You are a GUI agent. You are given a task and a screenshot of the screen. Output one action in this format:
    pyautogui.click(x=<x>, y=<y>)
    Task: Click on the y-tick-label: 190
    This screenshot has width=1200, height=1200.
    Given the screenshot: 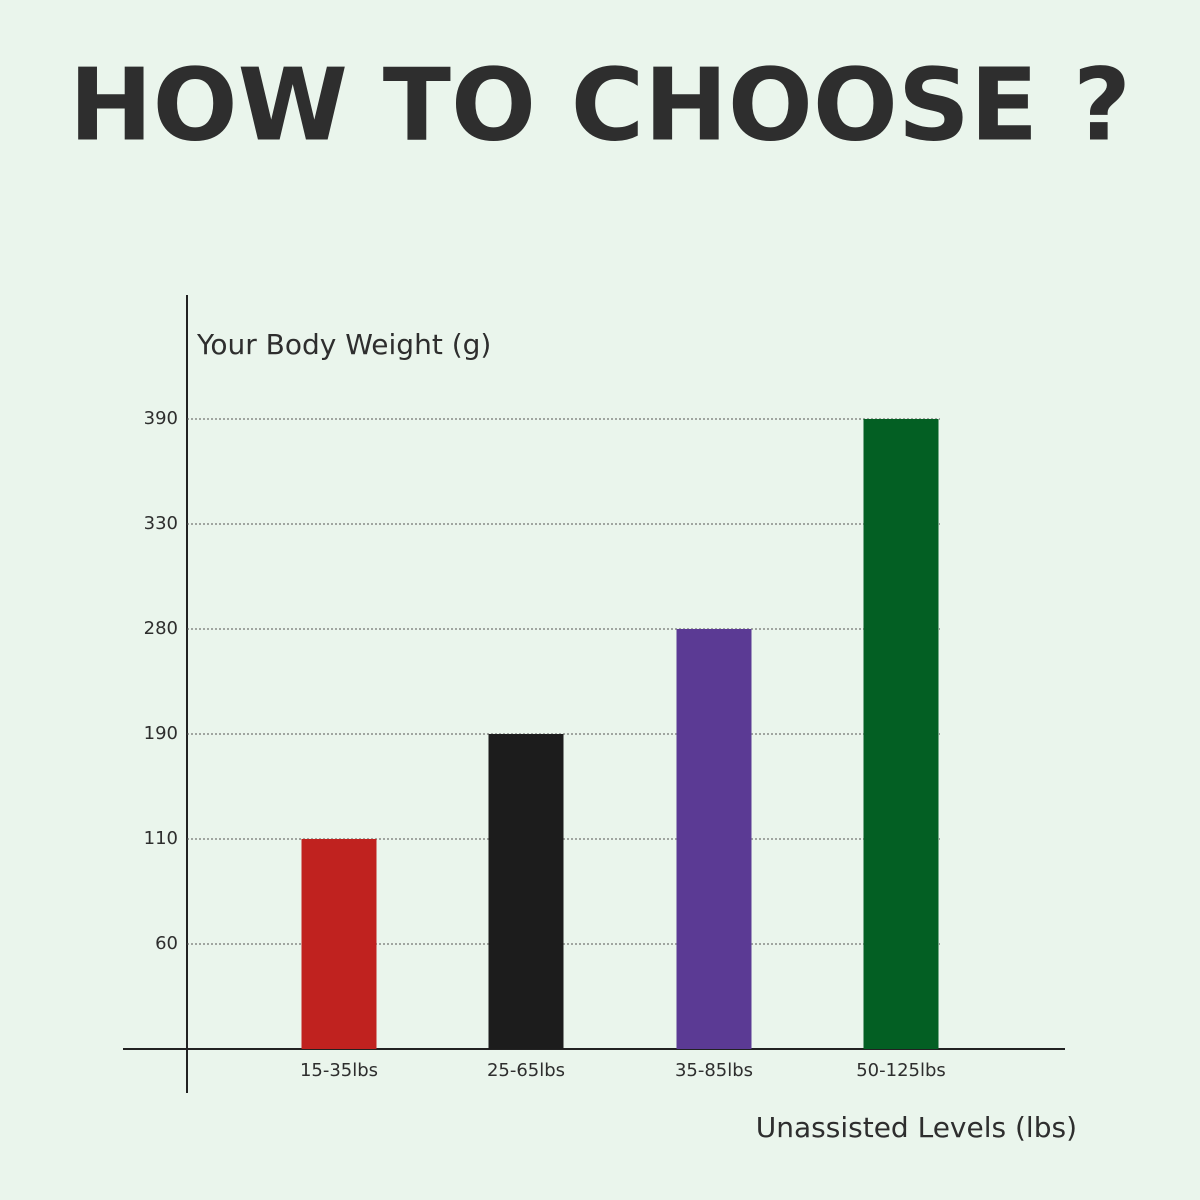 What is the action you would take?
    pyautogui.click(x=161, y=733)
    